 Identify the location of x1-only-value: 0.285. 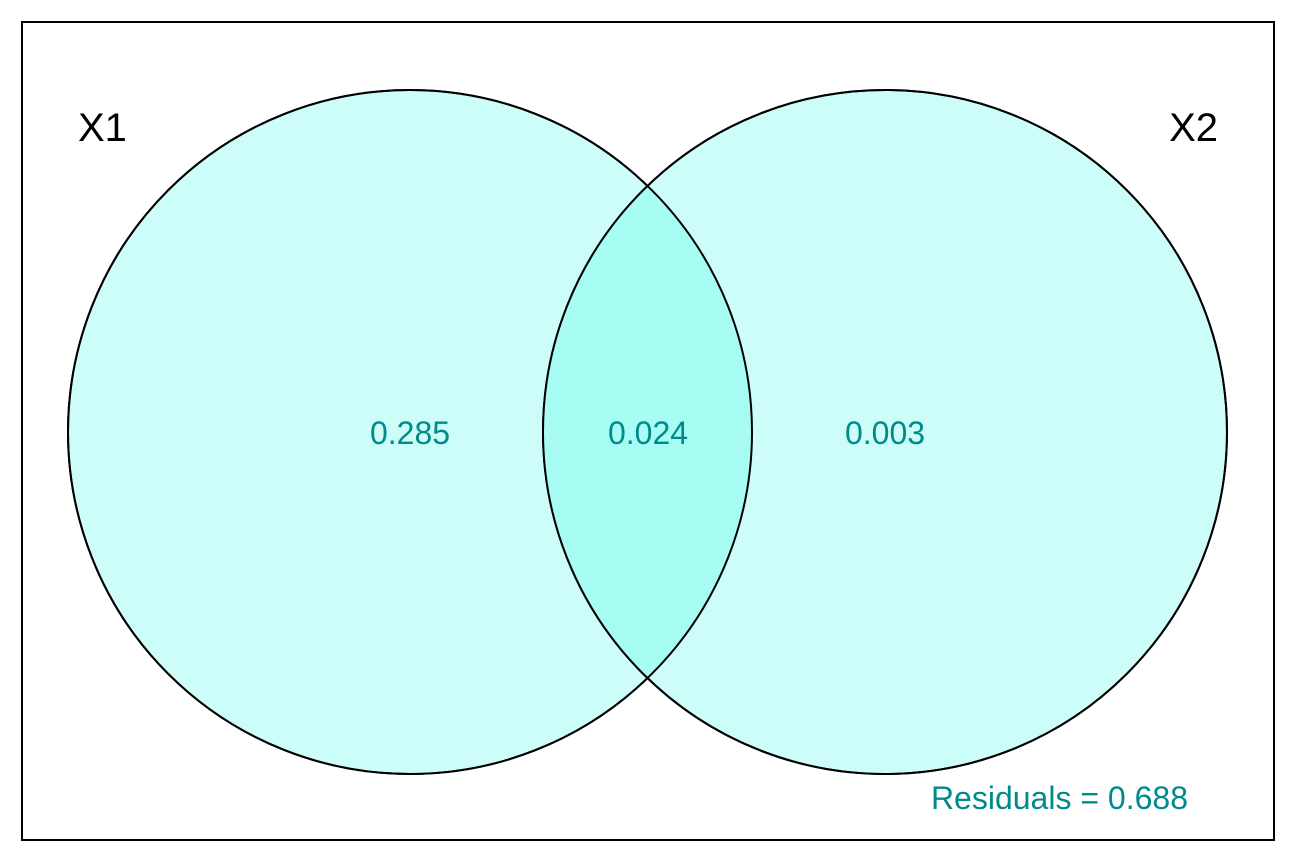
(410, 433).